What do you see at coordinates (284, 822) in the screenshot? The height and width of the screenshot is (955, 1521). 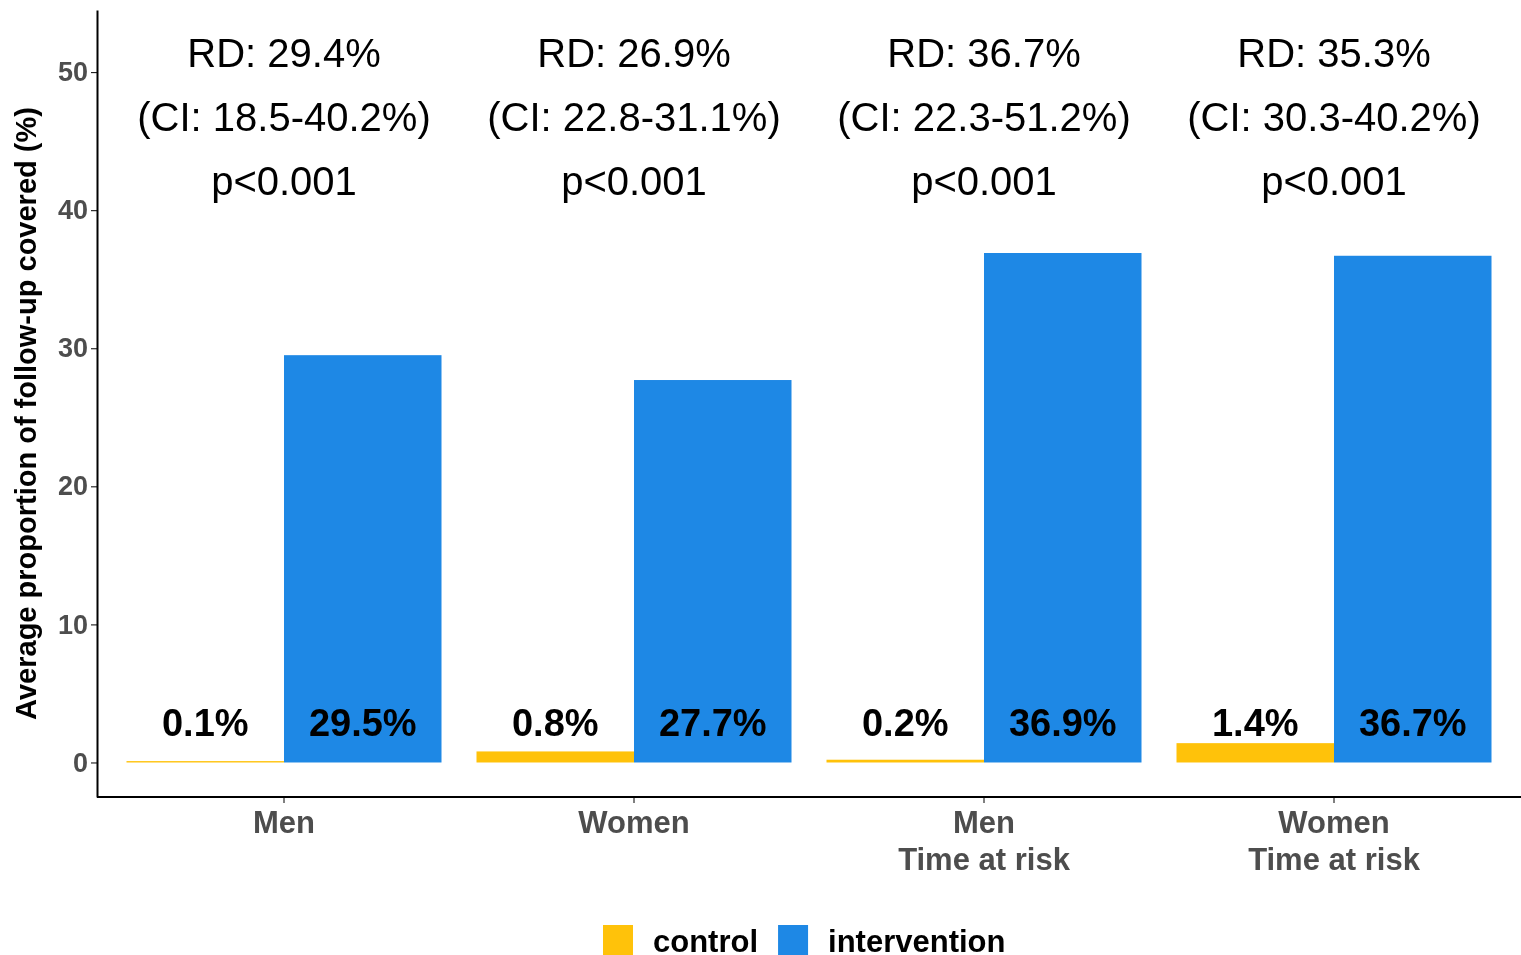 I see `x-tick-label: Men` at bounding box center [284, 822].